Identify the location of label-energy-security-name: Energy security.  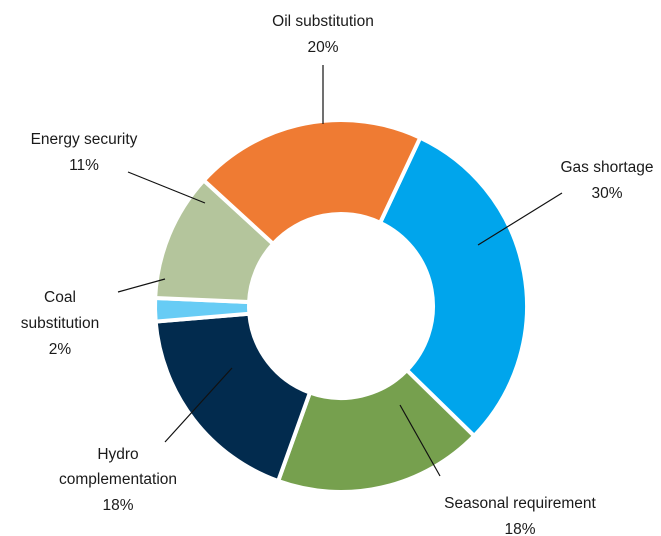
(84, 139).